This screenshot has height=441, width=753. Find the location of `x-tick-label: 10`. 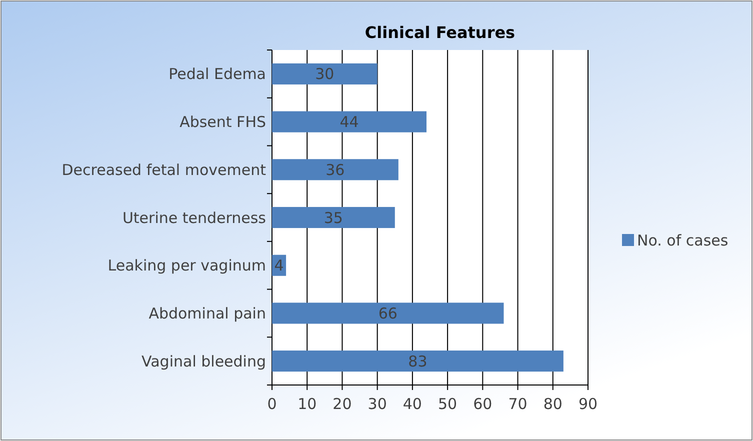

x-tick-label: 10 is located at coordinates (307, 404).